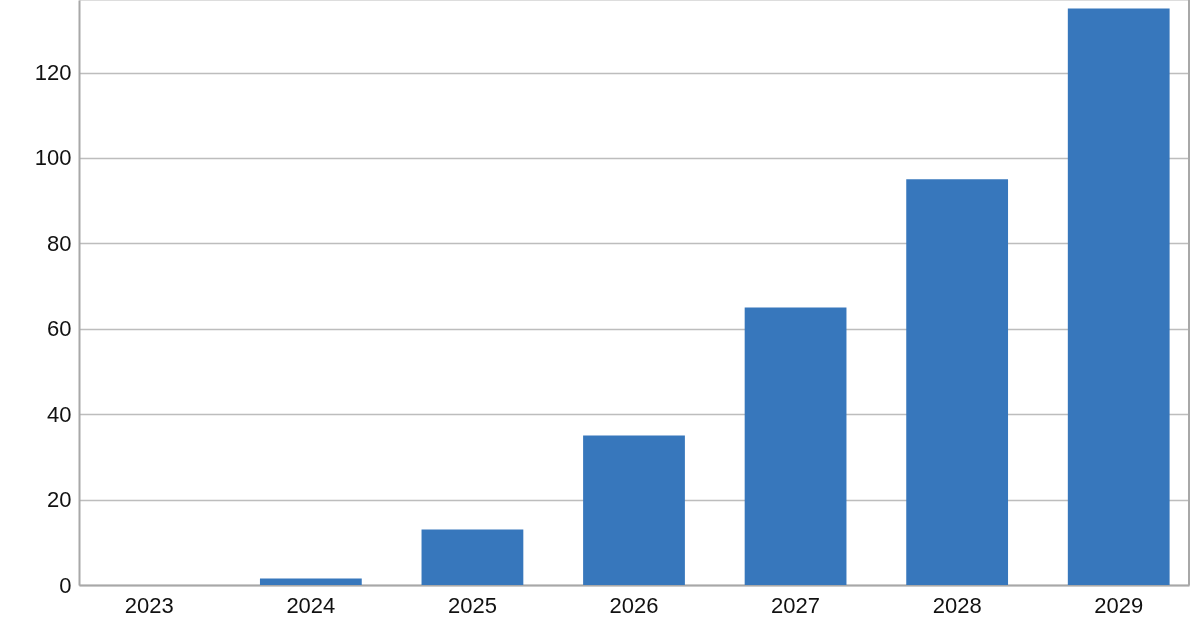  What do you see at coordinates (59, 329) in the screenshot?
I see `y-tick-label: 60` at bounding box center [59, 329].